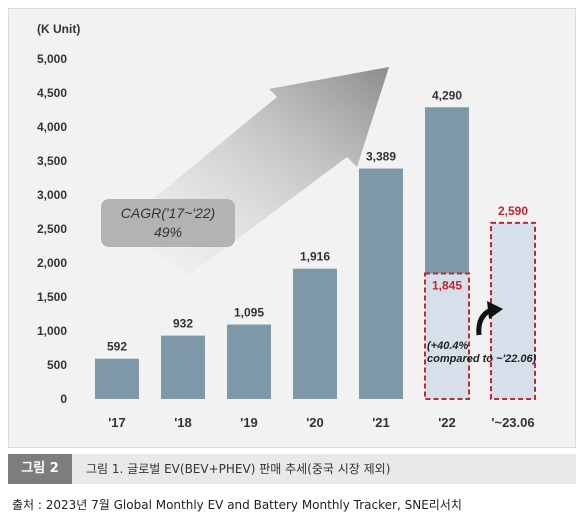 Image resolution: width=584 pixels, height=531 pixels. I want to click on cagr-label: CAGR('17~'22), so click(168, 213).